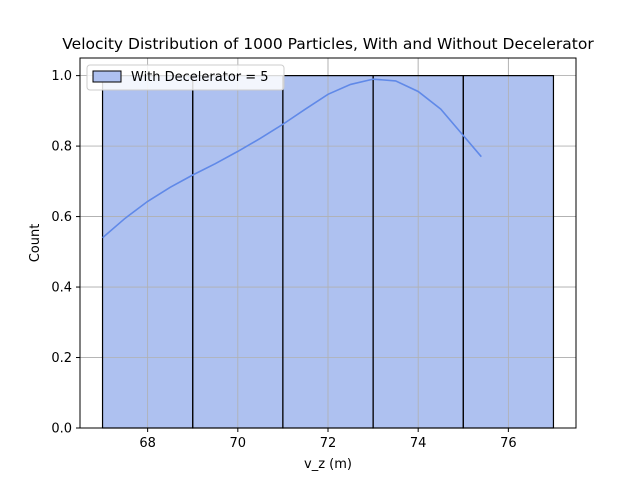 This screenshot has height=480, width=640. I want to click on y-tick-label: 0.0, so click(61, 429).